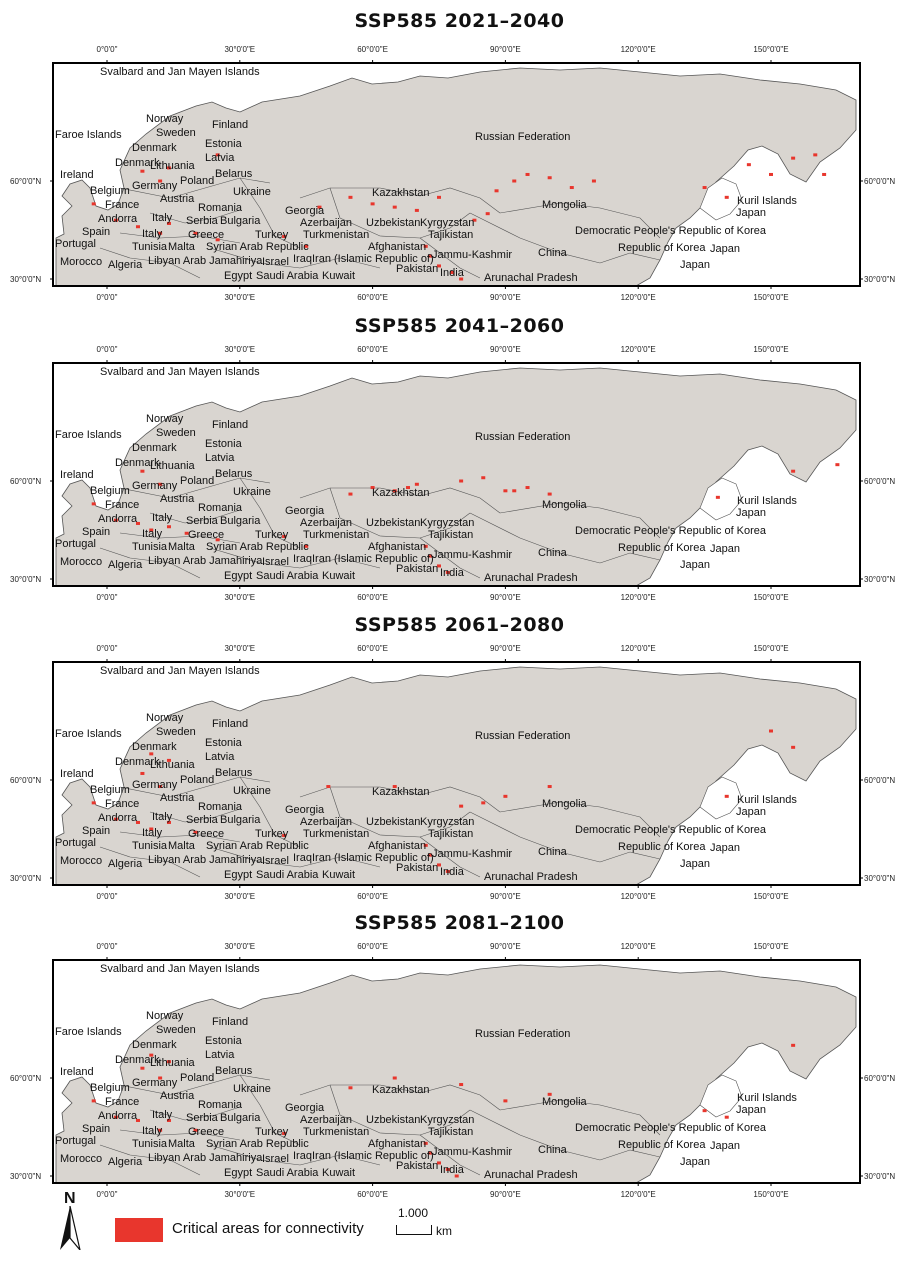 The image size is (919, 1263). I want to click on place-label: Ukraine, so click(252, 192).